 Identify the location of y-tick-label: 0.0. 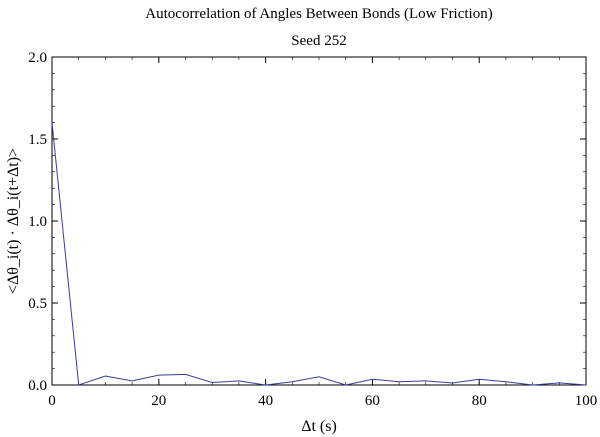
(37, 386).